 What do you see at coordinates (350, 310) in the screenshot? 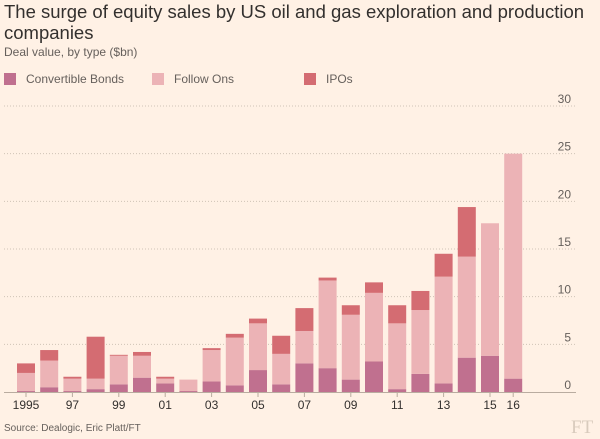
I see `bar-ipos-2009` at bounding box center [350, 310].